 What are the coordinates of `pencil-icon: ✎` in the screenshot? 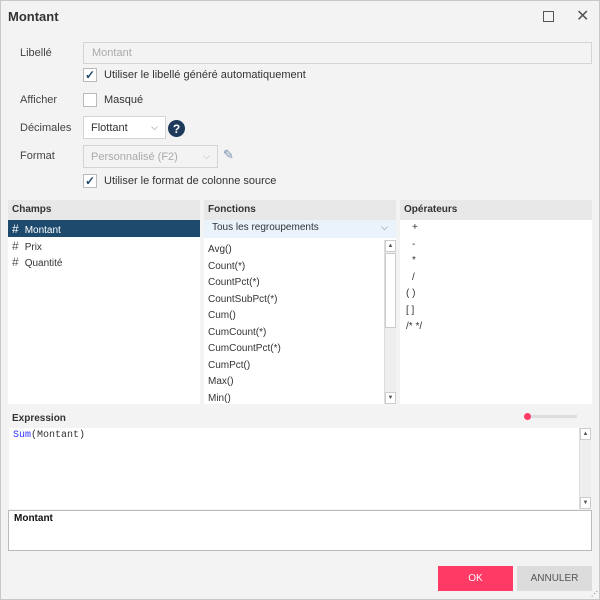 It's located at (228, 154).